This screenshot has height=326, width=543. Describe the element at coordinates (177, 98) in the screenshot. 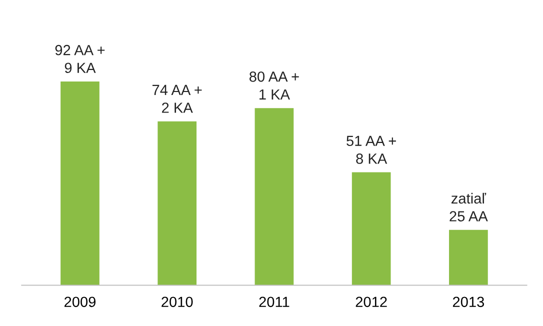

I see `data-label: 74 AA + 2 KA` at that location.